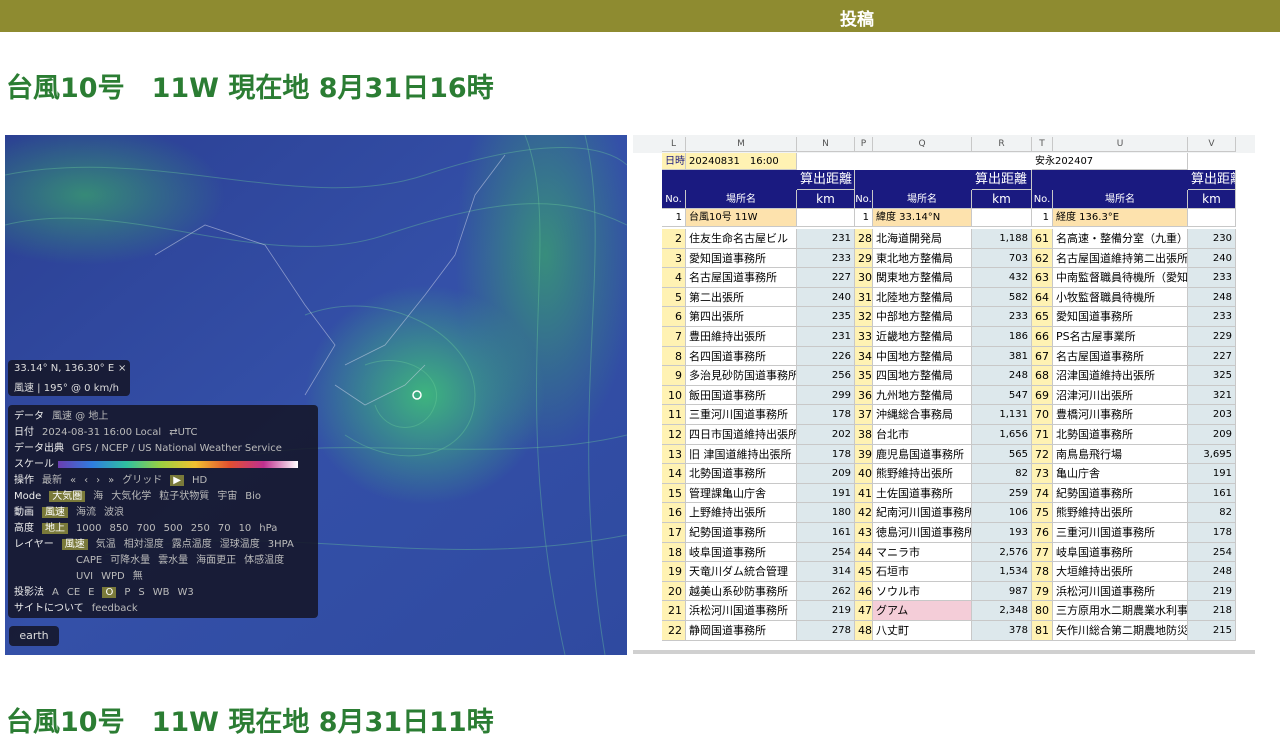 This screenshot has height=744, width=1280. I want to click on panel-option: 宇宙, so click(227, 496).